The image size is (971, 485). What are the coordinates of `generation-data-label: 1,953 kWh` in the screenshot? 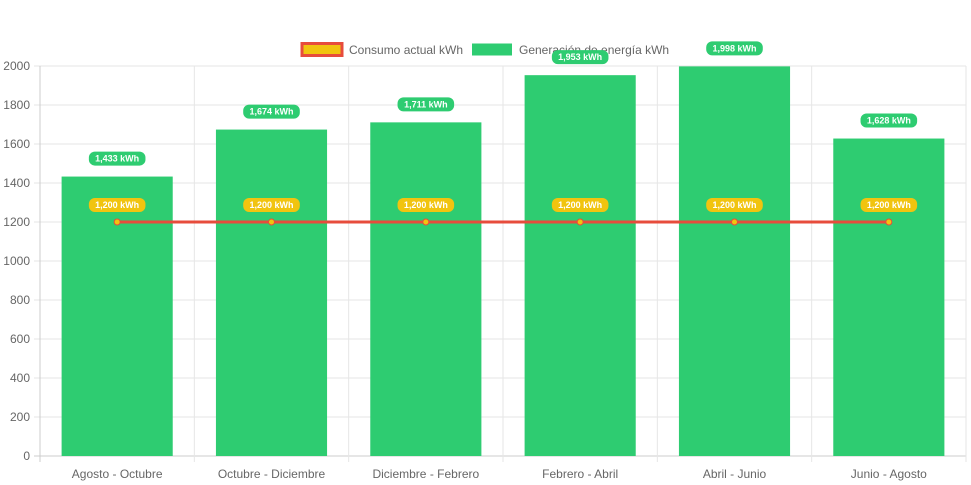 It's located at (580, 57).